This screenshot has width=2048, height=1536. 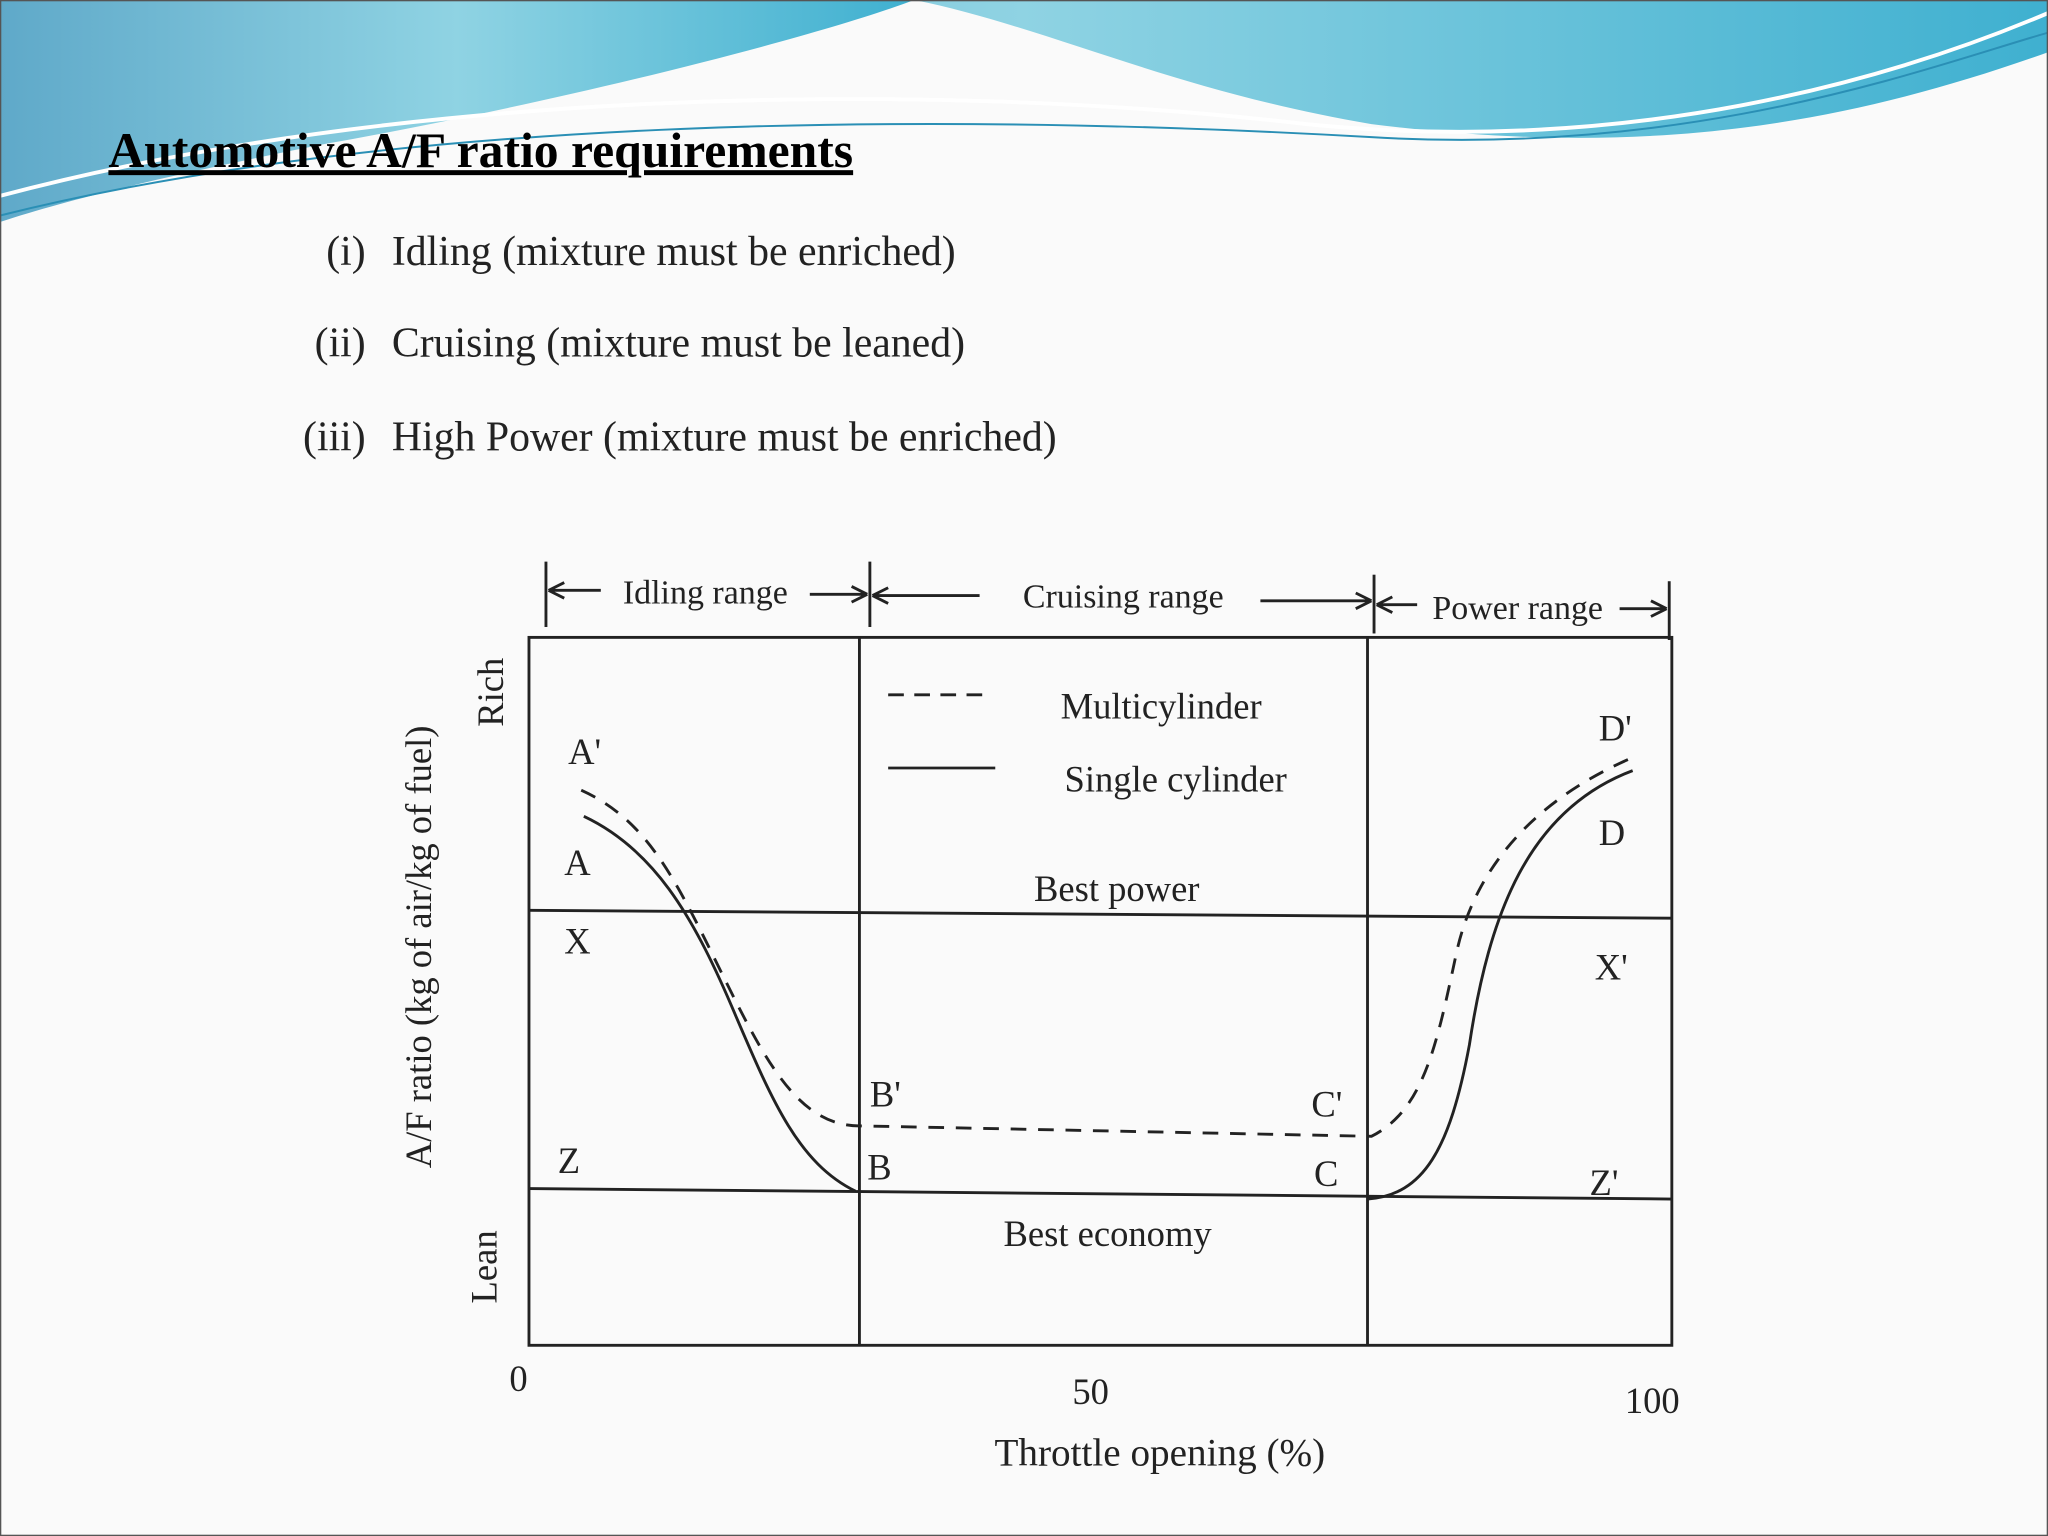 What do you see at coordinates (518, 1378) in the screenshot?
I see `x-tick-label: 0` at bounding box center [518, 1378].